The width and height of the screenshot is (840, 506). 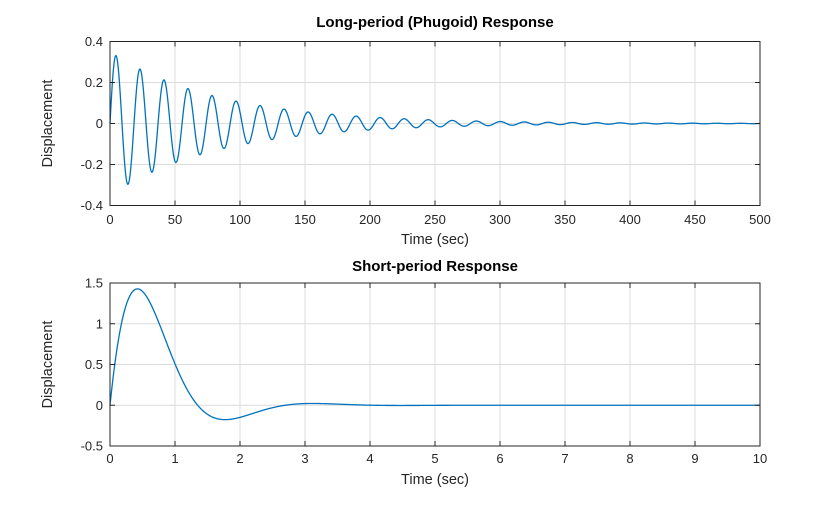 I want to click on x-tick-label: 4, so click(x=369, y=458).